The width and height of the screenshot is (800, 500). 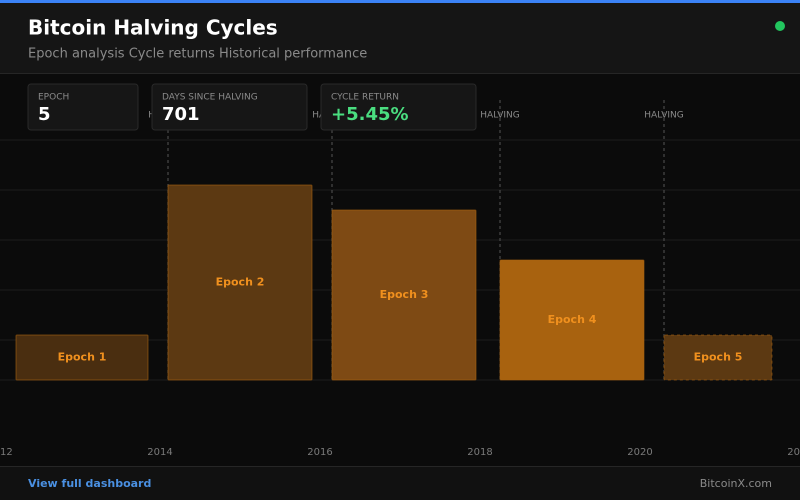 I want to click on bar-label: Epoch 1, so click(x=82, y=357).